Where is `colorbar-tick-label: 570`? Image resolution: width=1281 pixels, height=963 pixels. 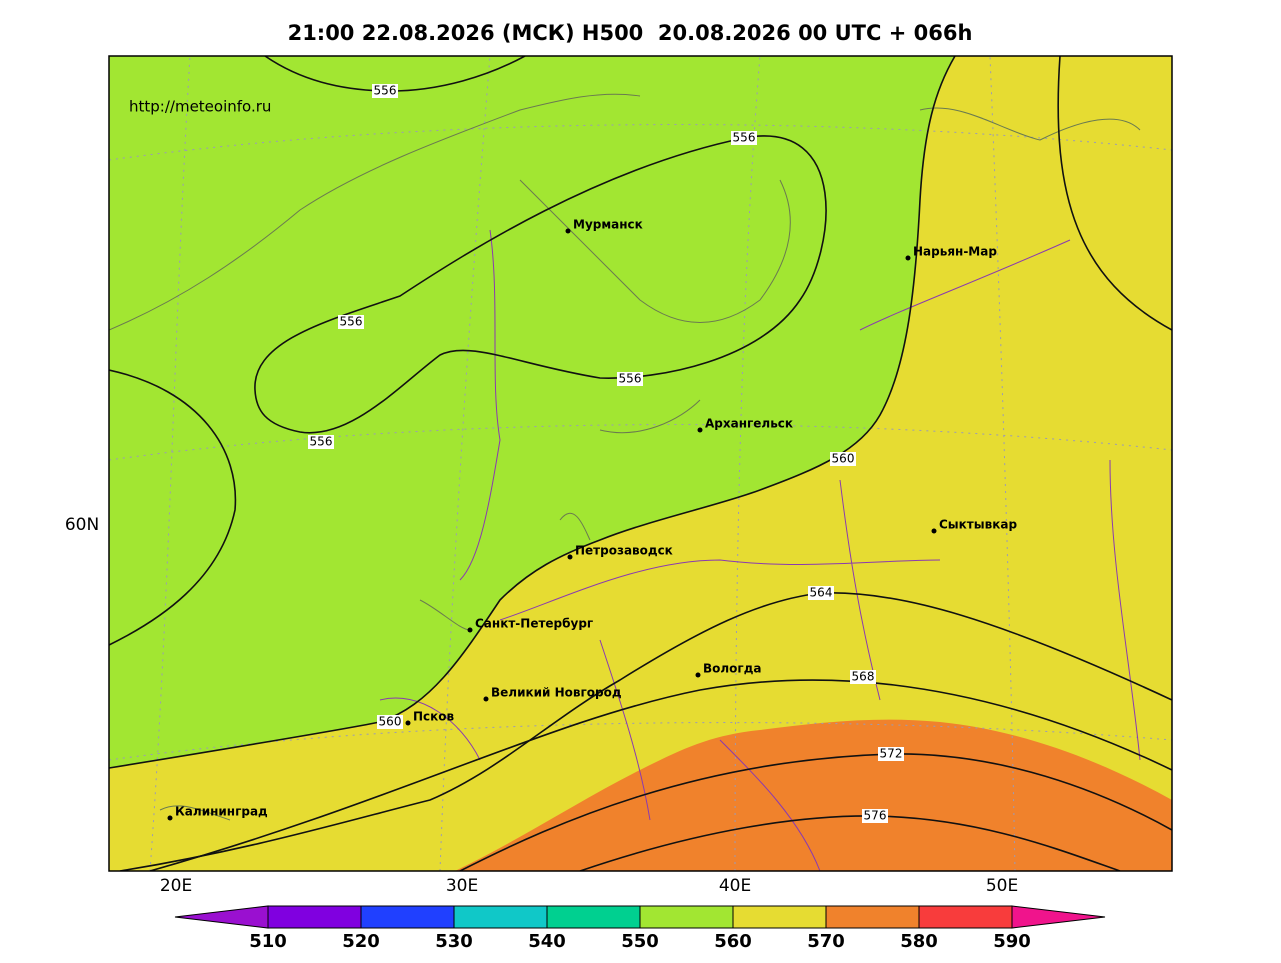 colorbar-tick-label: 570 is located at coordinates (826, 941).